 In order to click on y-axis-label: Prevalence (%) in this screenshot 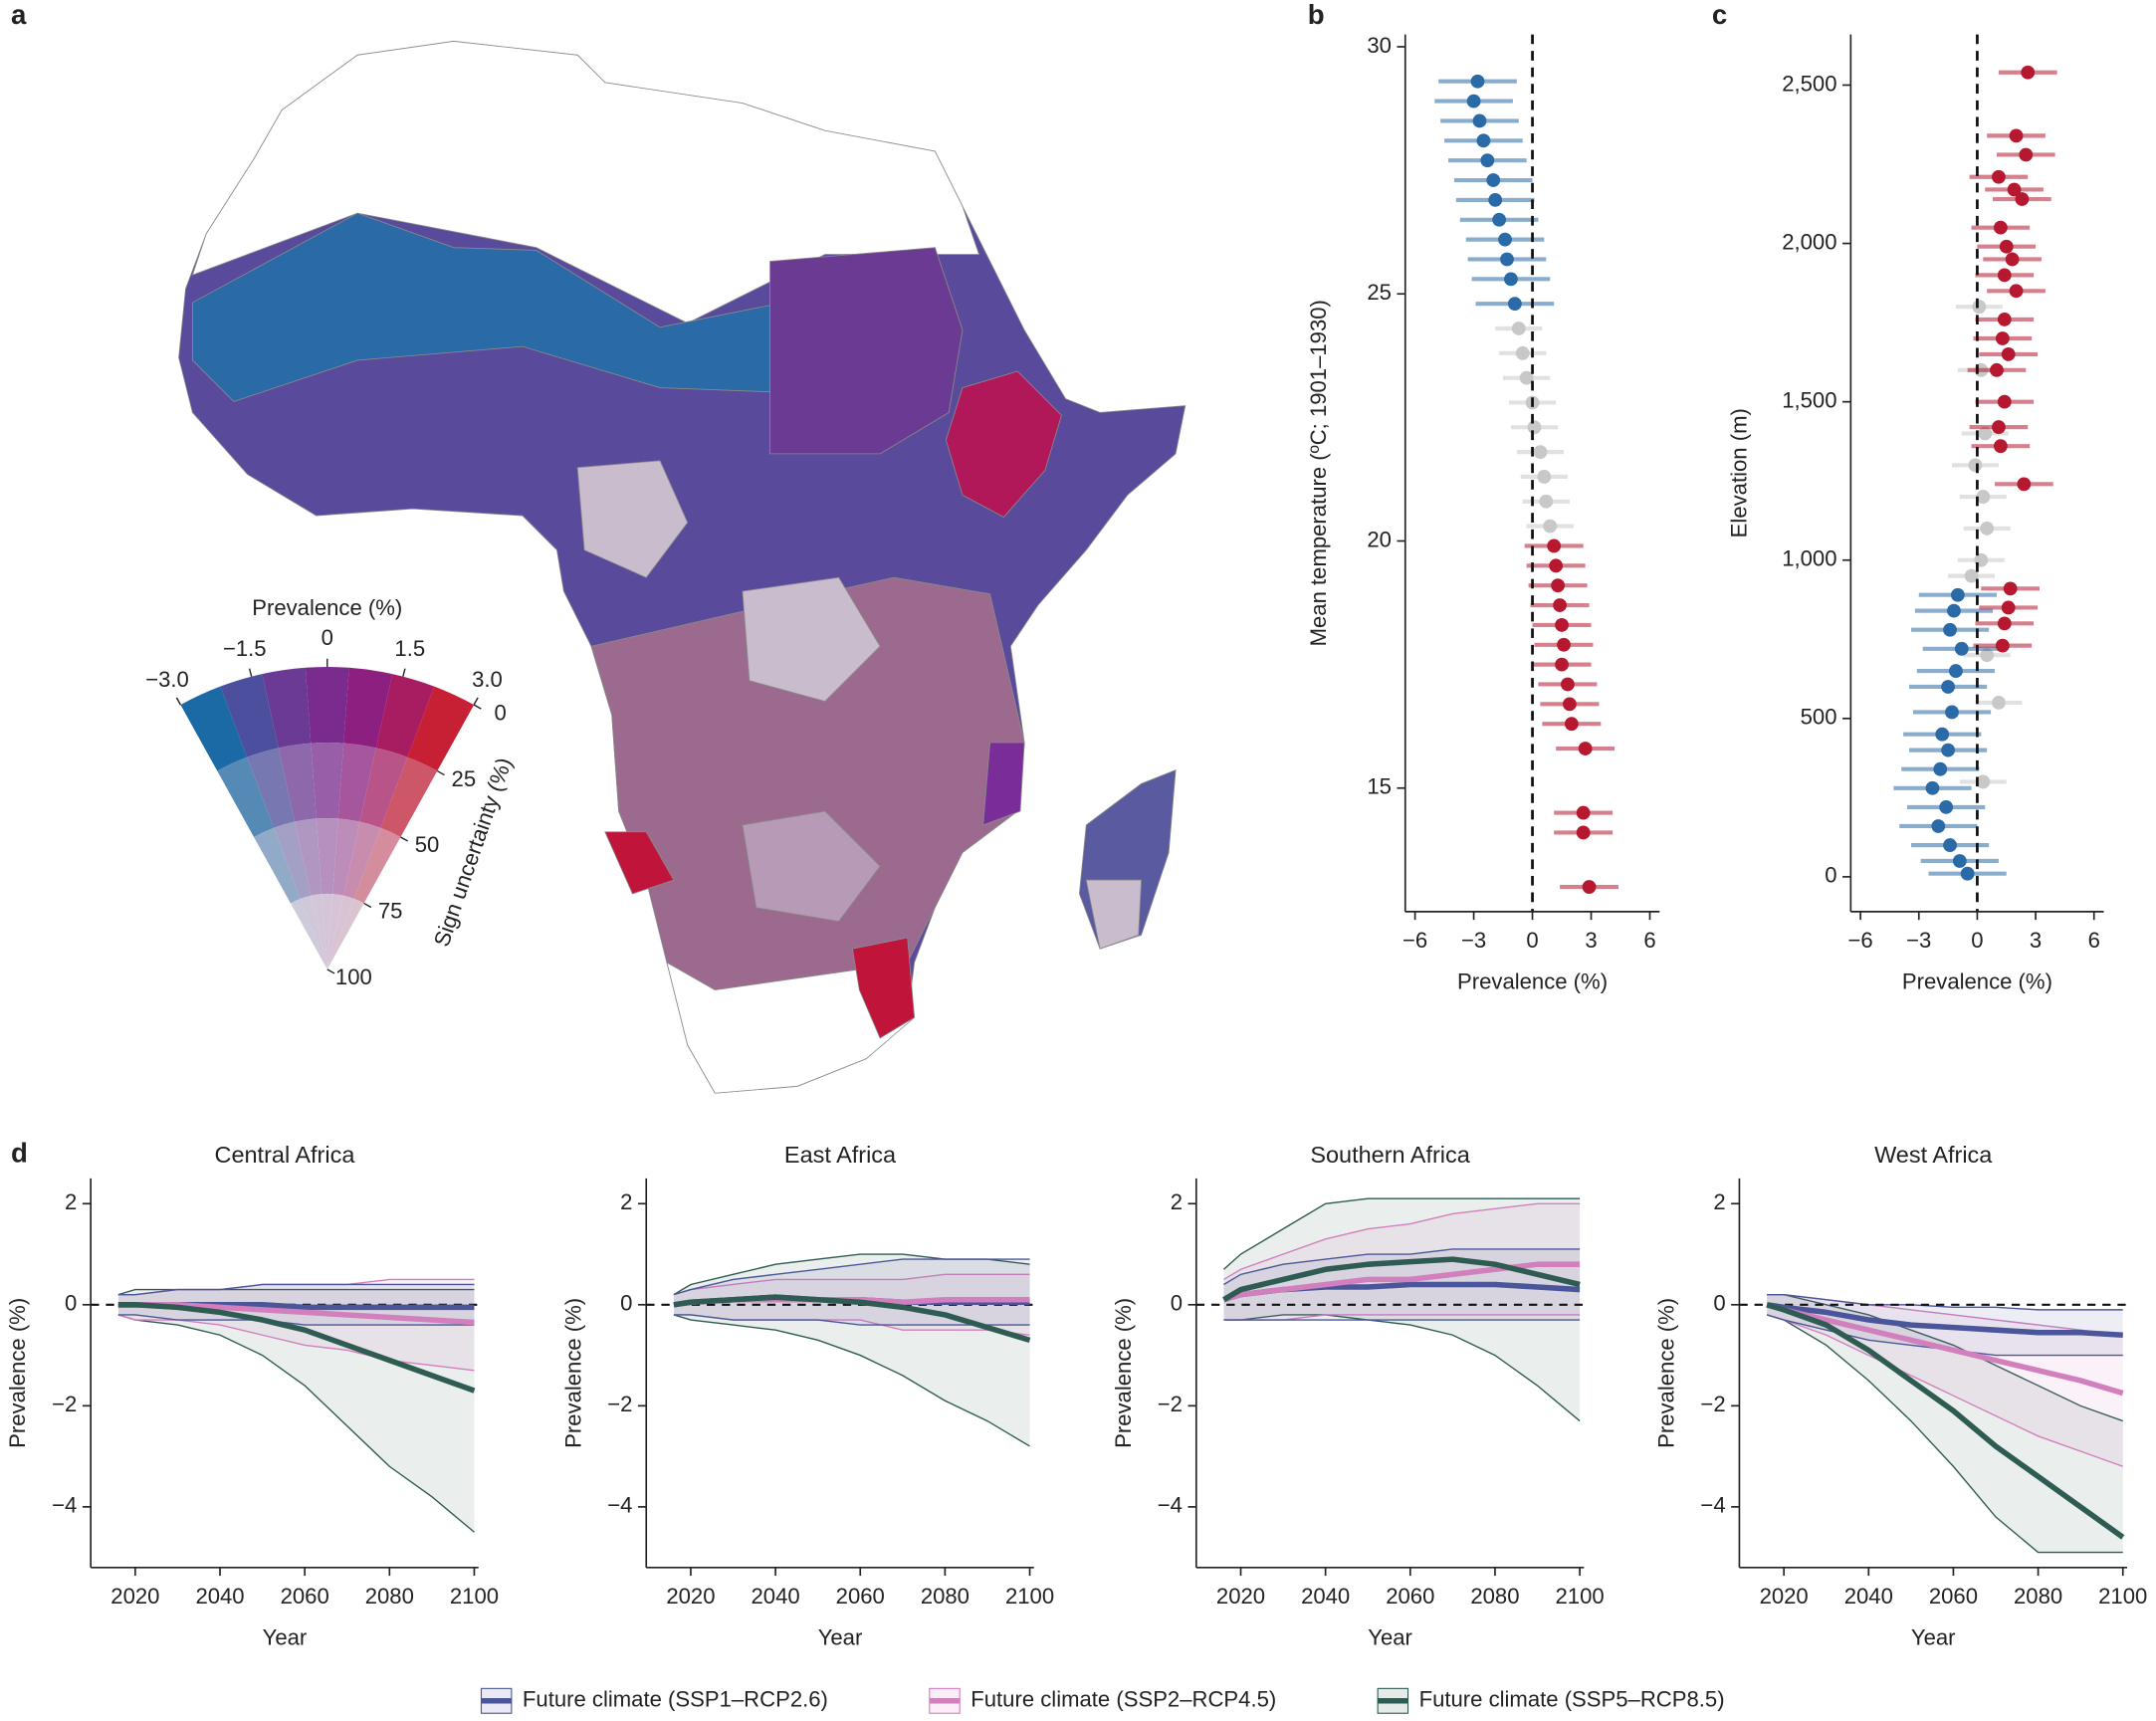, I will do `click(17, 1373)`.